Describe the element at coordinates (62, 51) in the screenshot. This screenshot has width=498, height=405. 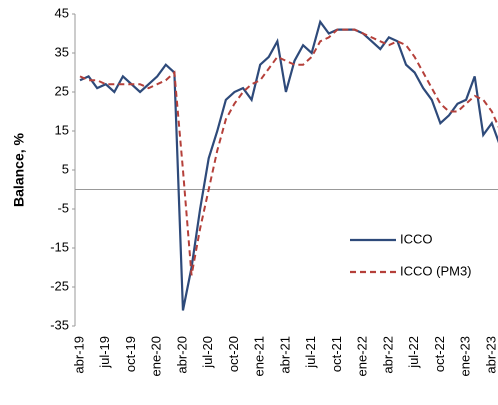
I see `y-tick-label: 35` at that location.